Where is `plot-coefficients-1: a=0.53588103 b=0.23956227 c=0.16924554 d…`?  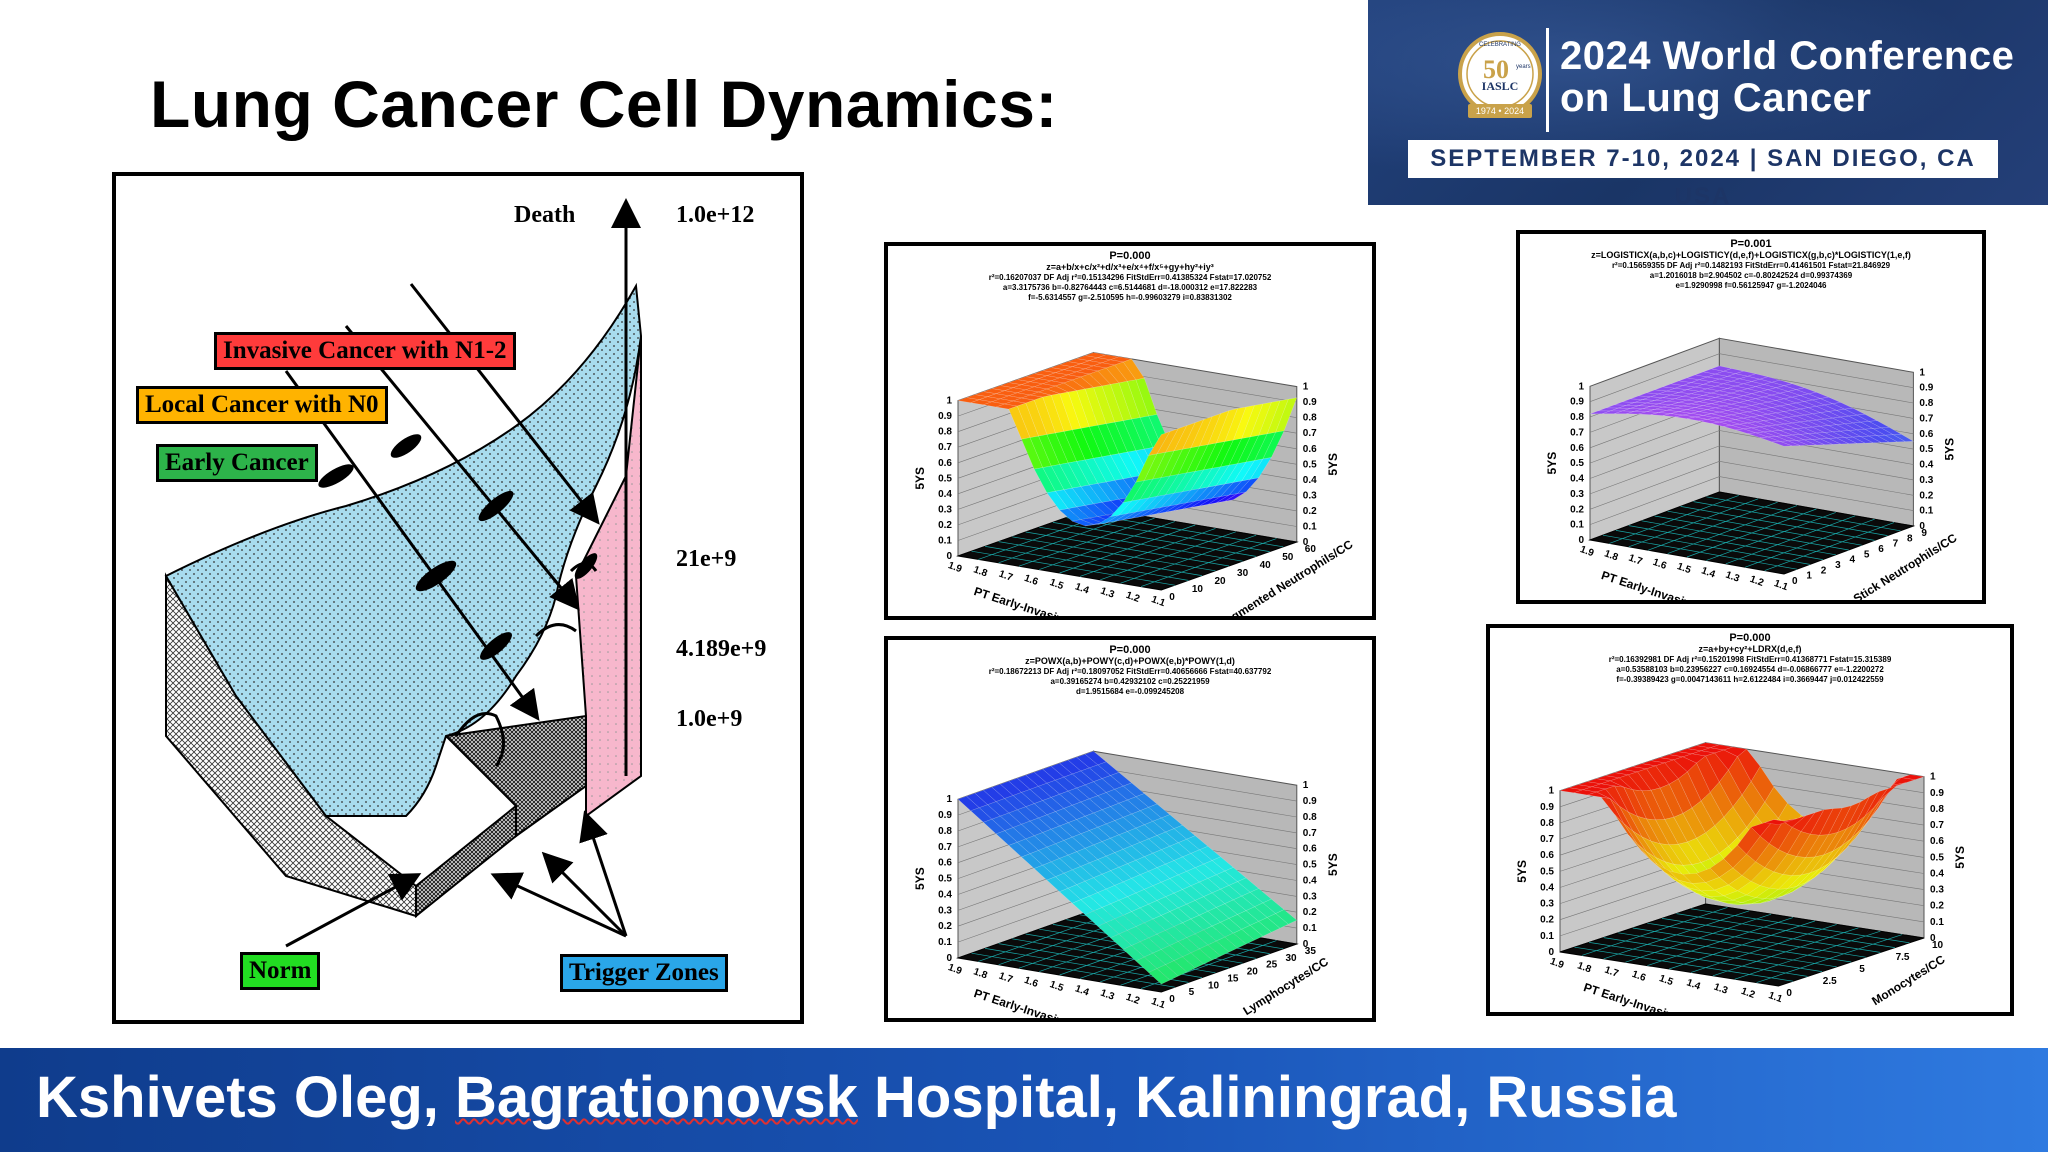 plot-coefficients-1: a=0.53588103 b=0.23956227 c=0.16924554 d… is located at coordinates (1750, 669).